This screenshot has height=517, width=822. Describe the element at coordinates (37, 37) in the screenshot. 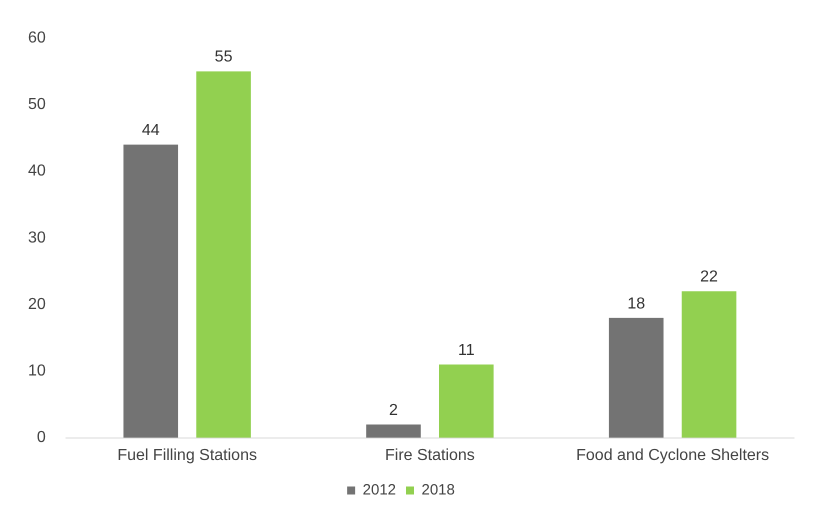

I see `y-tick-label: 60` at that location.